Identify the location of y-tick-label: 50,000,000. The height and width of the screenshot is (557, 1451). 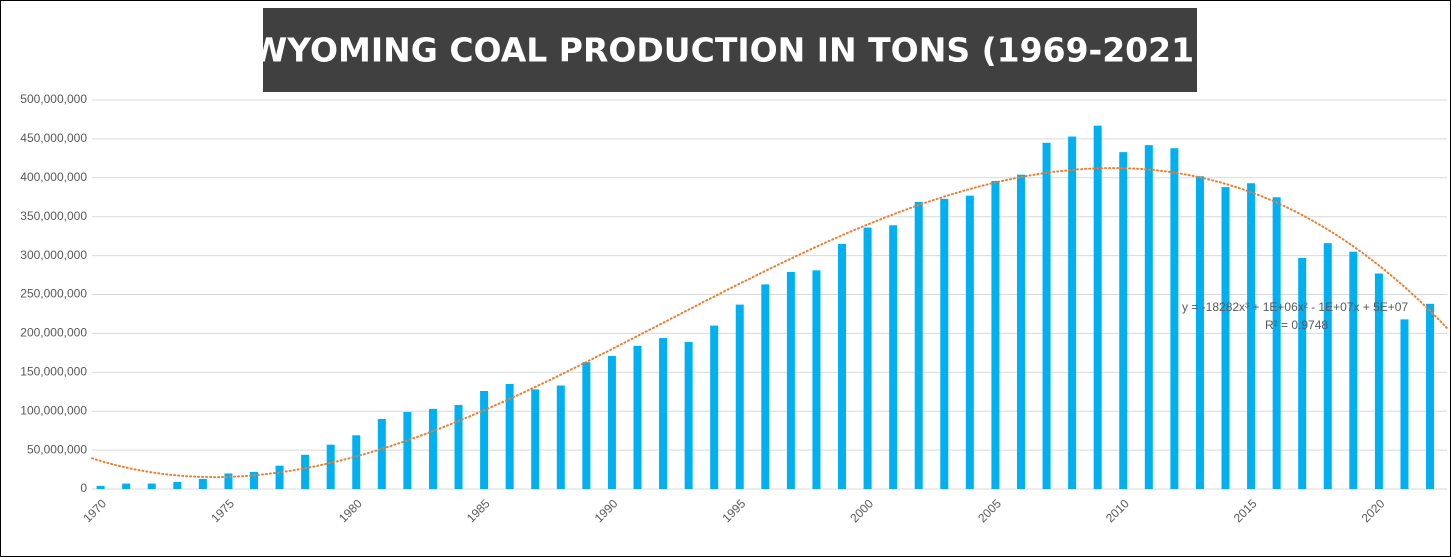
(57, 449).